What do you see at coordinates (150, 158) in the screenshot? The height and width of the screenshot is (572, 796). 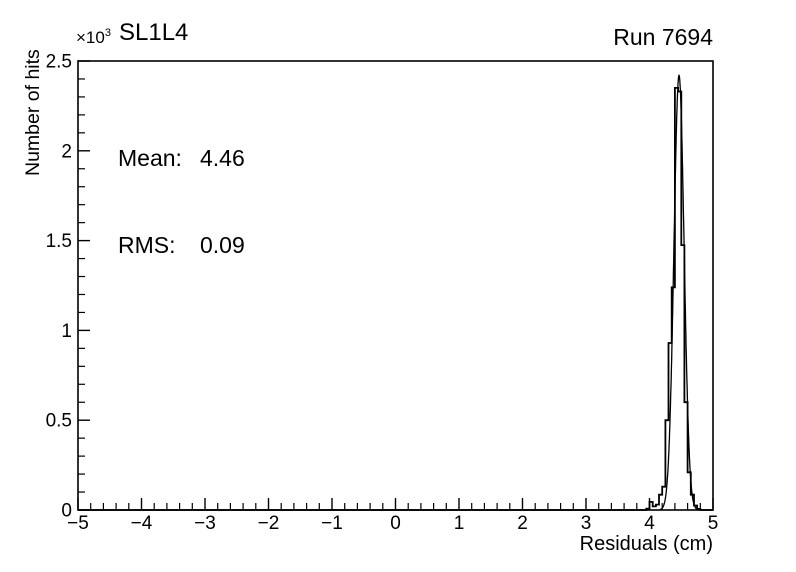 I see `stat-mean-label: Mean:` at bounding box center [150, 158].